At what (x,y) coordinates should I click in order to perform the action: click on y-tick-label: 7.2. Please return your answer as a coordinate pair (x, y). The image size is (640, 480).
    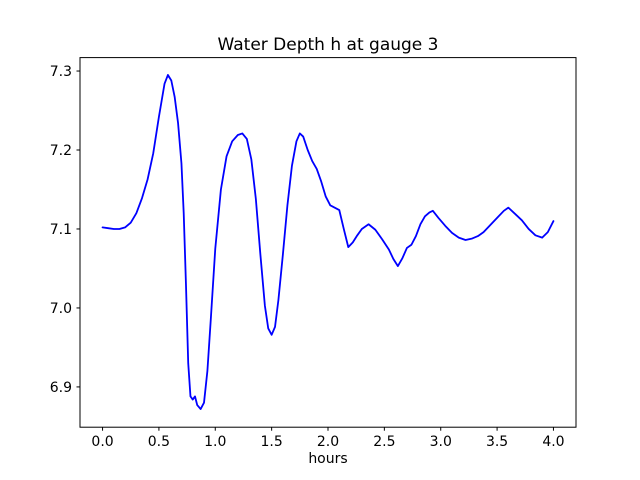
    Looking at the image, I should click on (61, 151).